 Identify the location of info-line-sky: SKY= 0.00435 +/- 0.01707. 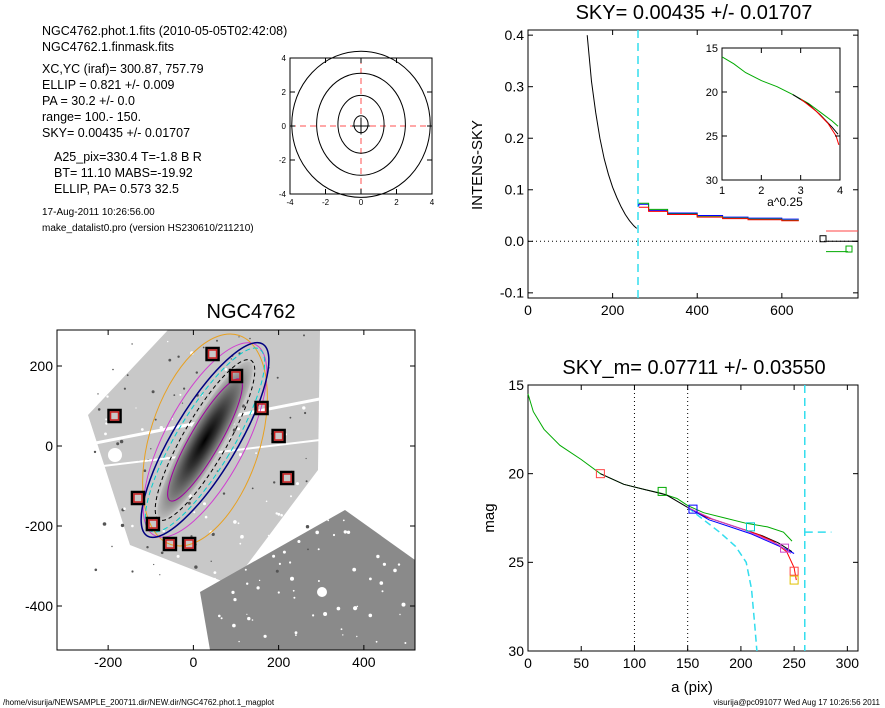
(116, 133).